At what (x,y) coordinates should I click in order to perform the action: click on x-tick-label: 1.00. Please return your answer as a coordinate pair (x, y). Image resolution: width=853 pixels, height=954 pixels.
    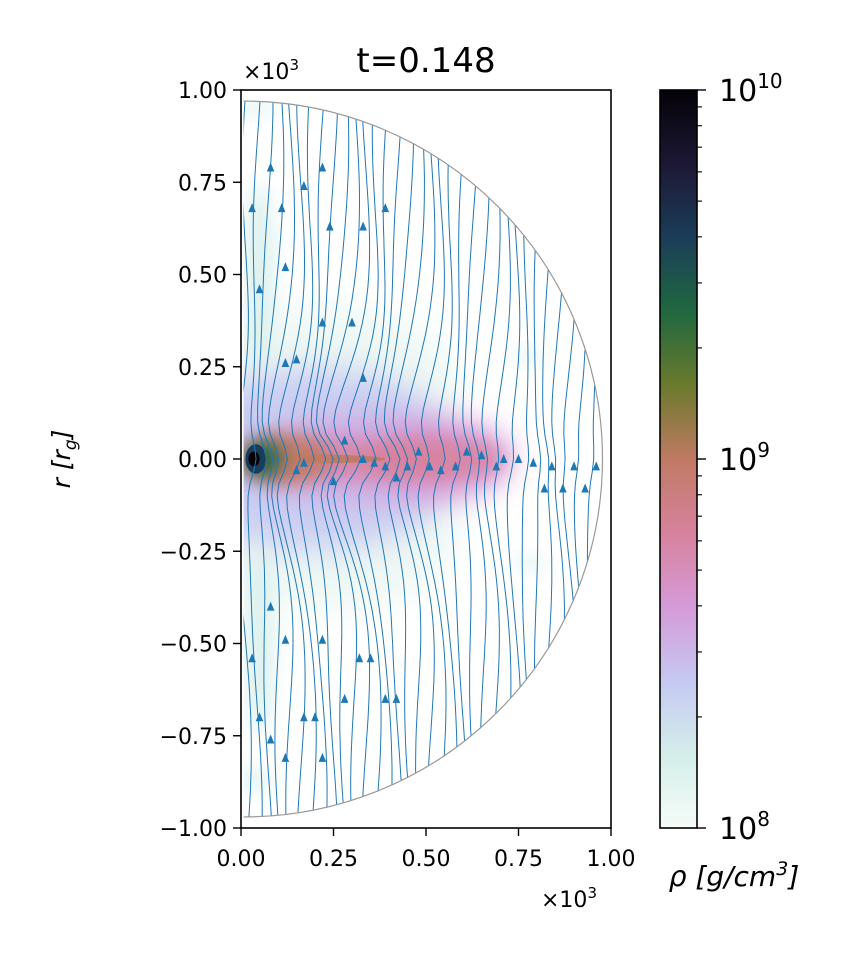
    Looking at the image, I should click on (611, 859).